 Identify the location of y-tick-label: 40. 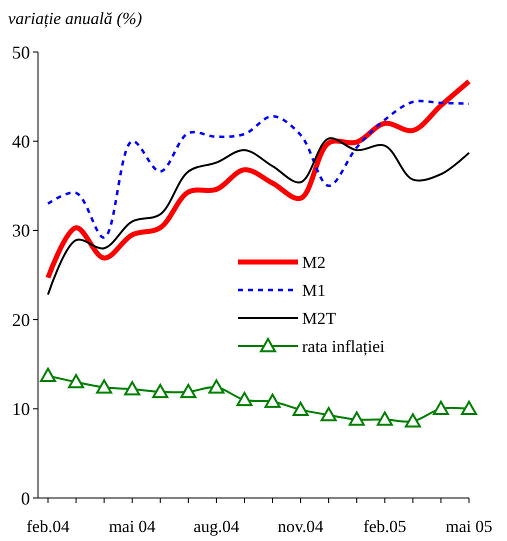
(21, 142).